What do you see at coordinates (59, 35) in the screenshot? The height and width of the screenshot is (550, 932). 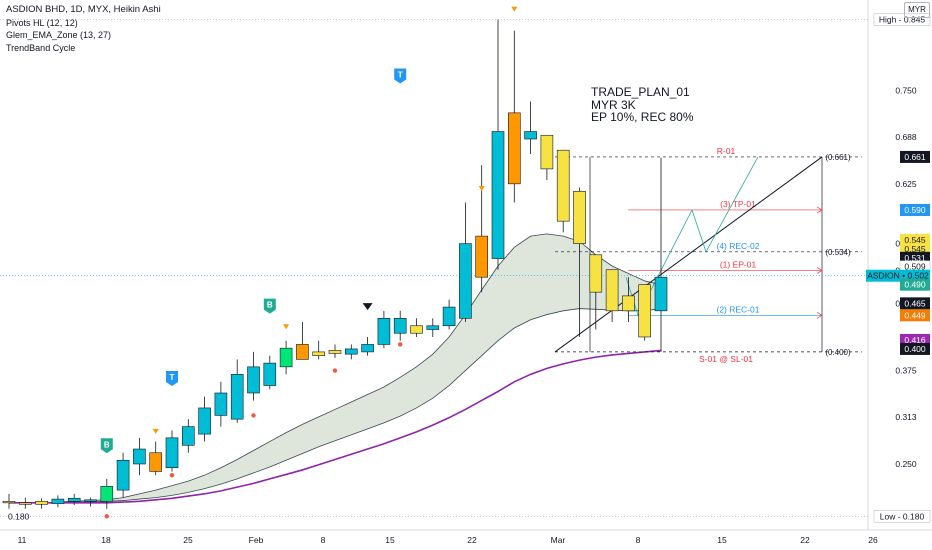 I see `indicator-ema-zone: Glem_EMA_Zone (13, 27)` at bounding box center [59, 35].